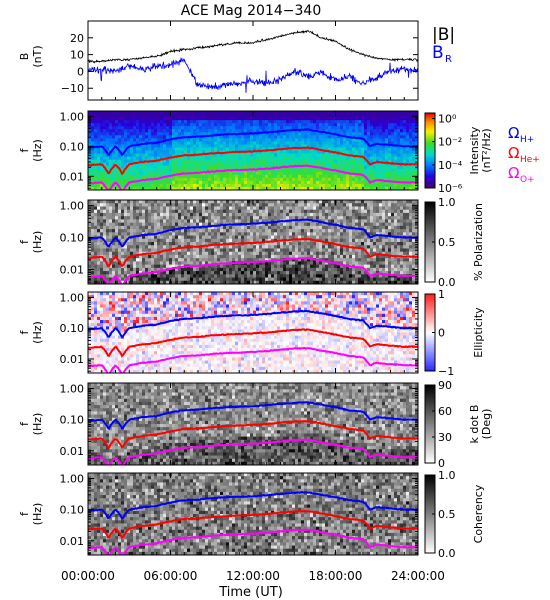 The image size is (550, 600). Describe the element at coordinates (513, 173) in the screenshot. I see `legend-omega-symbol: Ω` at that location.